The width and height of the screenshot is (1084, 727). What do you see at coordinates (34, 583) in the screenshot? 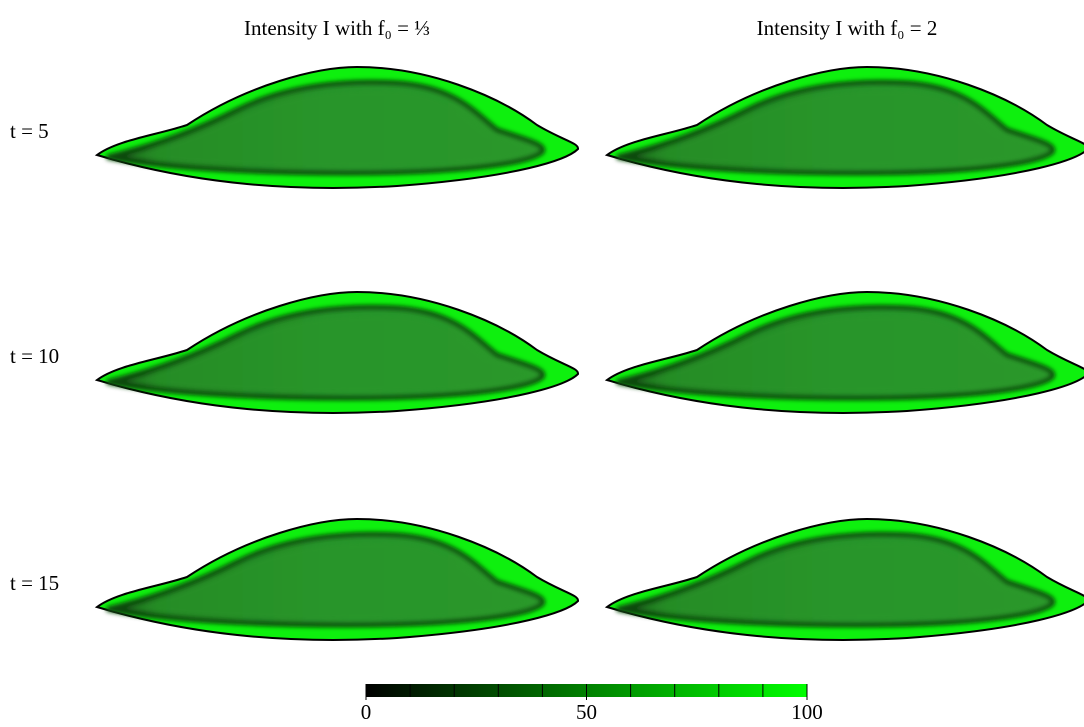
I see `row-label: t = 15` at bounding box center [34, 583].